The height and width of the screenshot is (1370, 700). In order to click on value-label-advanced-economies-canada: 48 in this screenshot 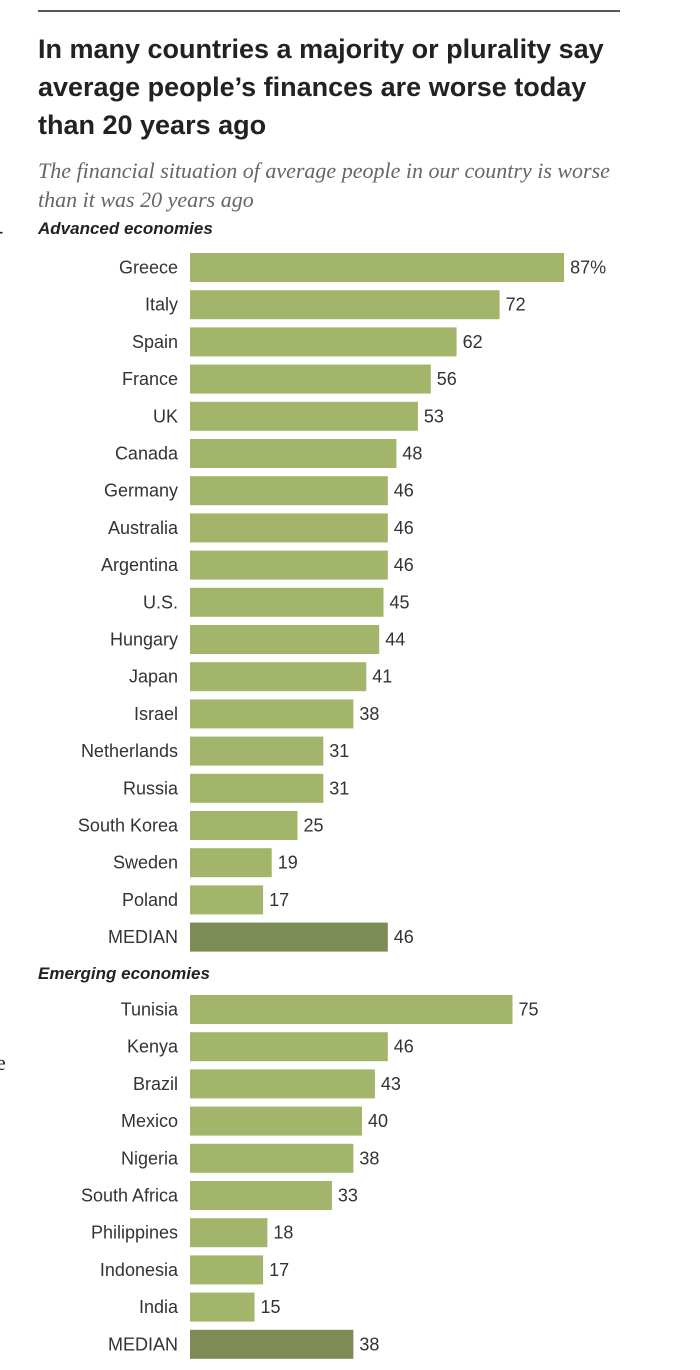, I will do `click(412, 454)`.